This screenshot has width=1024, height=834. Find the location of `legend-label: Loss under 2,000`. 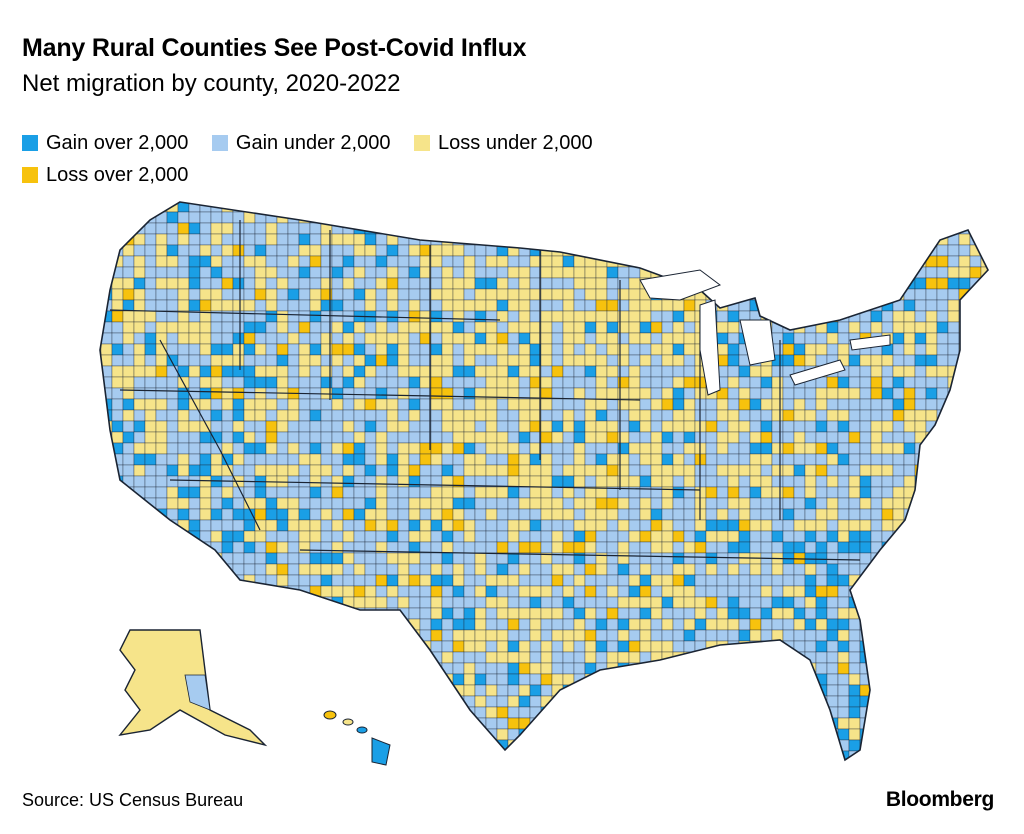

legend-label: Loss under 2,000 is located at coordinates (515, 143).